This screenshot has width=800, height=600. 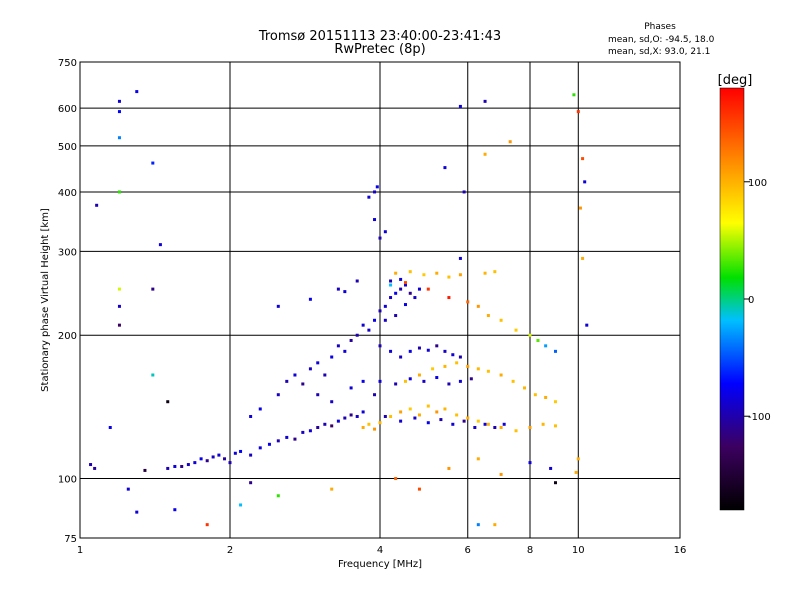 I want to click on colorbar-tick-label: 0, so click(x=751, y=300).